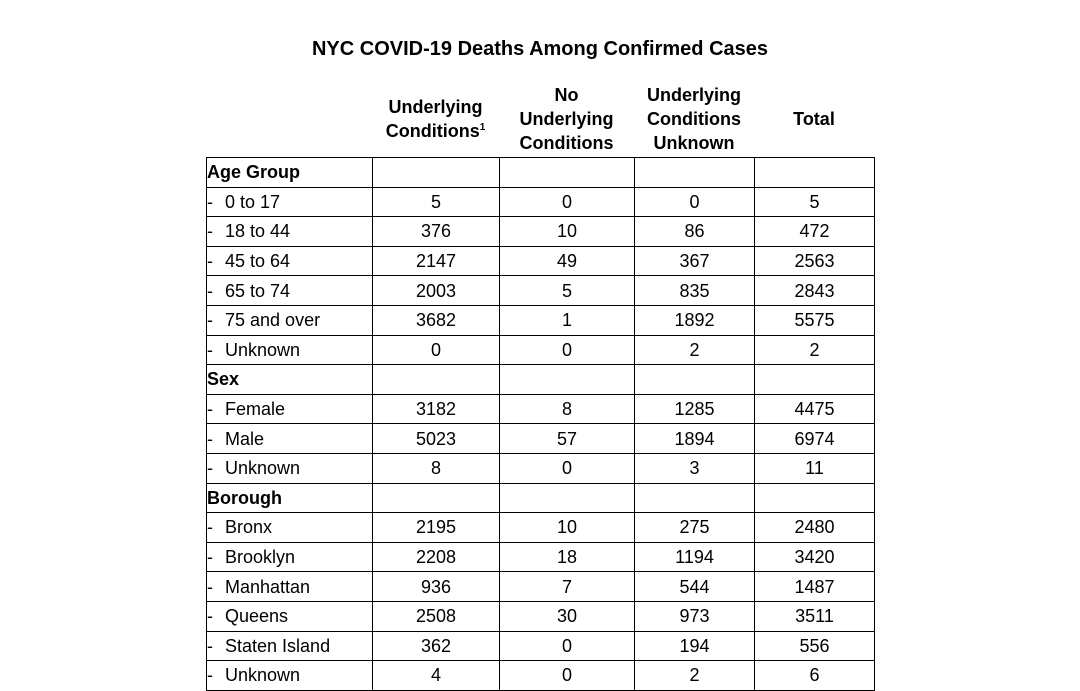 Image resolution: width=1080 pixels, height=691 pixels. Describe the element at coordinates (289, 409) in the screenshot. I see `row-label-cell: - Female` at that location.